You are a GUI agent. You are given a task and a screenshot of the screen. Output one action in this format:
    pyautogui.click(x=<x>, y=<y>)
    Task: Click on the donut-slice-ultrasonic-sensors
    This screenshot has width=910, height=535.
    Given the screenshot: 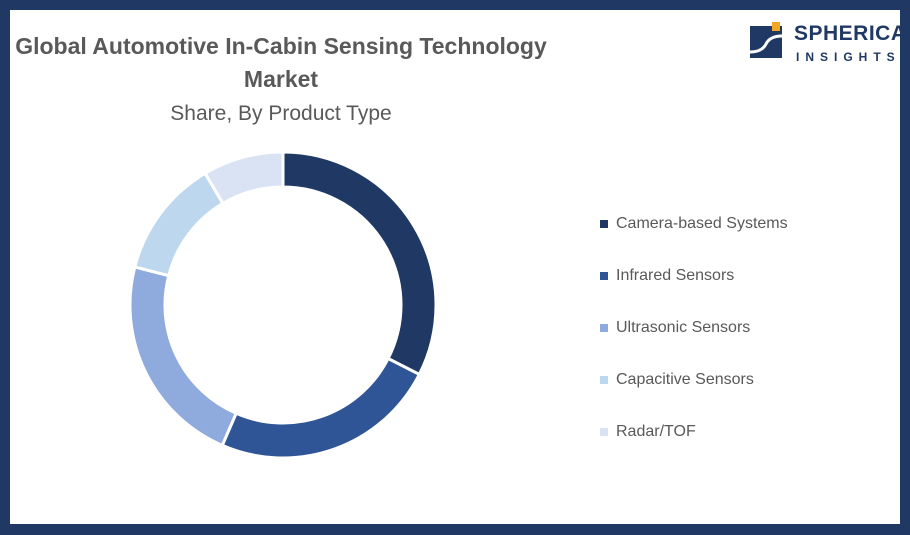 What is the action you would take?
    pyautogui.click(x=183, y=356)
    